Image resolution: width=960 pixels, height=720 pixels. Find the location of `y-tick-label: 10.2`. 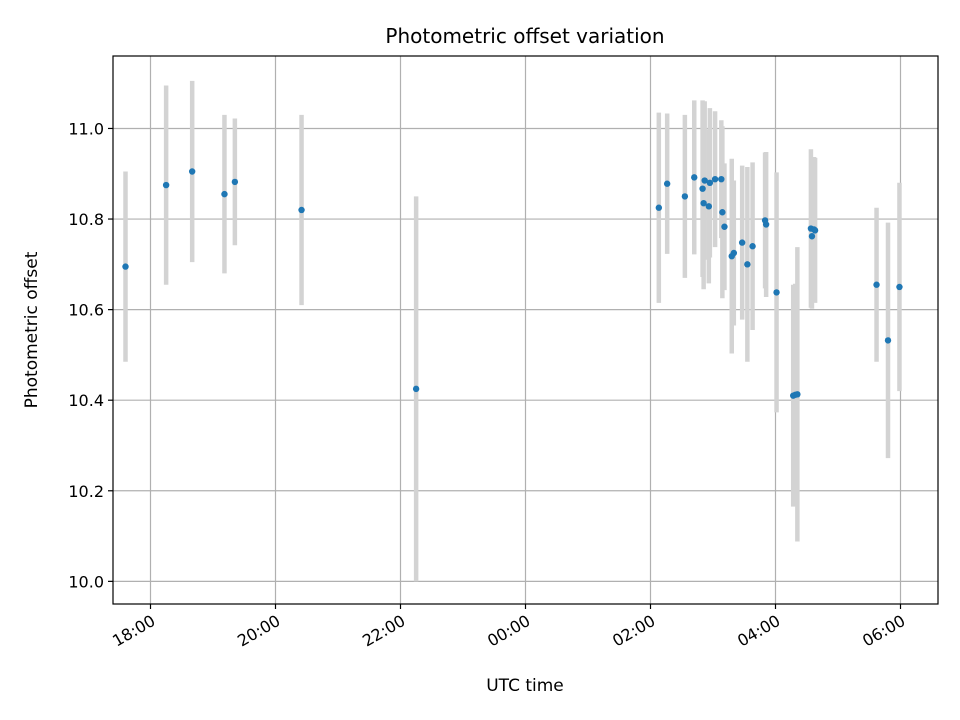

y-tick-label: 10.2 is located at coordinates (86, 491).